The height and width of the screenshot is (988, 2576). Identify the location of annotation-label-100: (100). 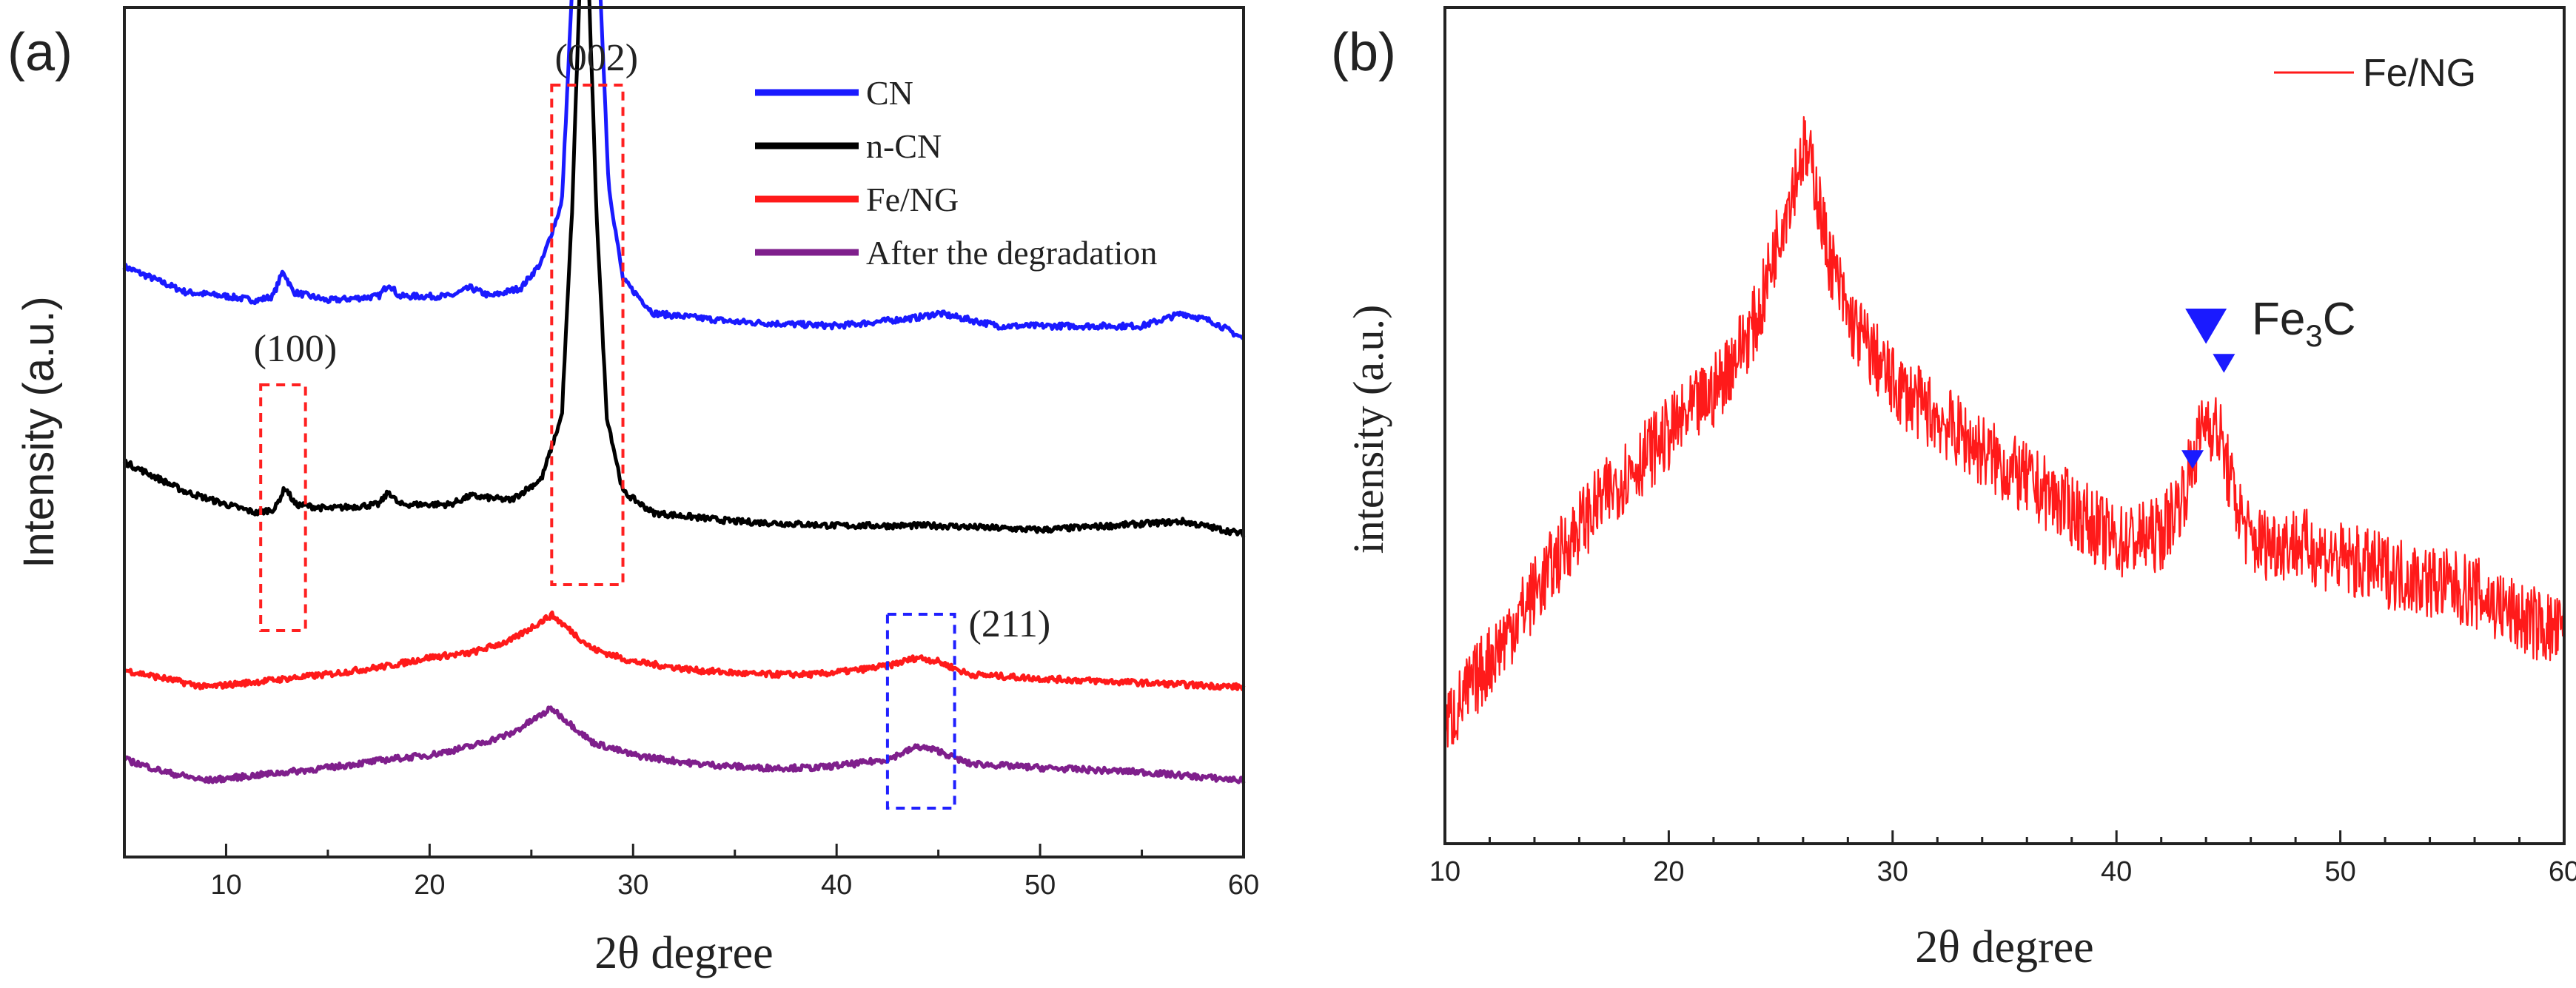
(296, 349).